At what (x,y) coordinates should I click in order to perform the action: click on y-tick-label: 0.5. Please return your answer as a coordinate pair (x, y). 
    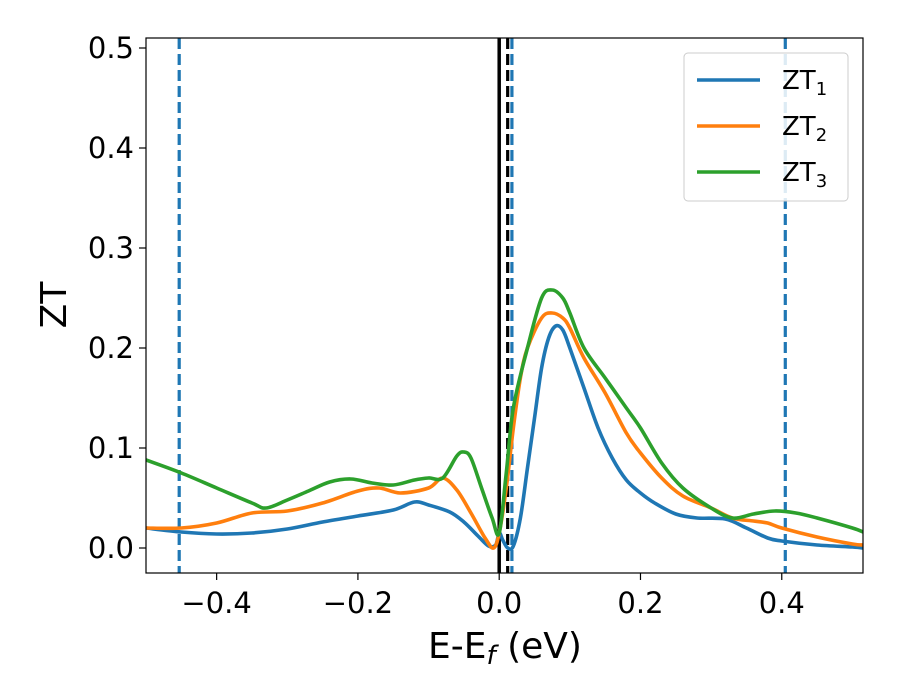
    Looking at the image, I should click on (111, 48).